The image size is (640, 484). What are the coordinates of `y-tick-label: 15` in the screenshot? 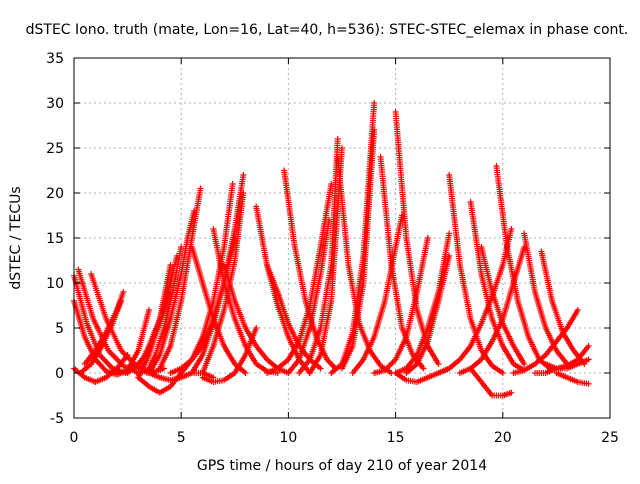 It's located at (55, 239).